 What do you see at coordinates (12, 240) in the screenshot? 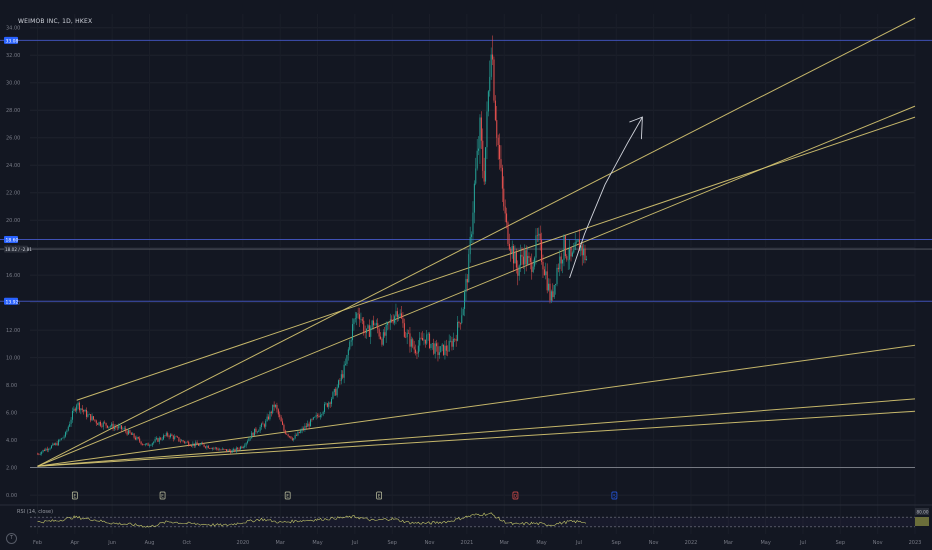
I see `level-badge-label: 18.60` at bounding box center [12, 240].